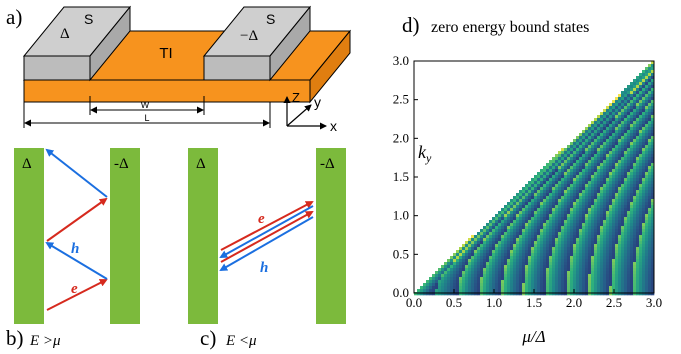  I want to click on sc-bar-right-b, so click(125, 236).